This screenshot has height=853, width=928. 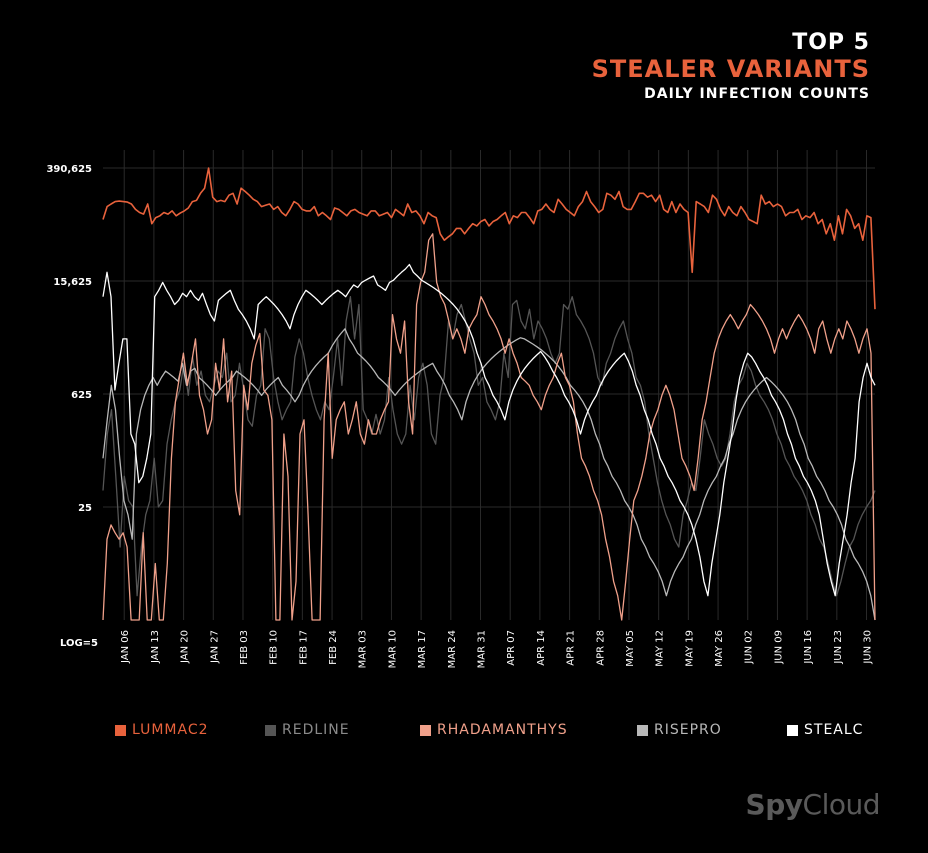 I want to click on y-tick-label: 15,625, so click(x=72, y=282).